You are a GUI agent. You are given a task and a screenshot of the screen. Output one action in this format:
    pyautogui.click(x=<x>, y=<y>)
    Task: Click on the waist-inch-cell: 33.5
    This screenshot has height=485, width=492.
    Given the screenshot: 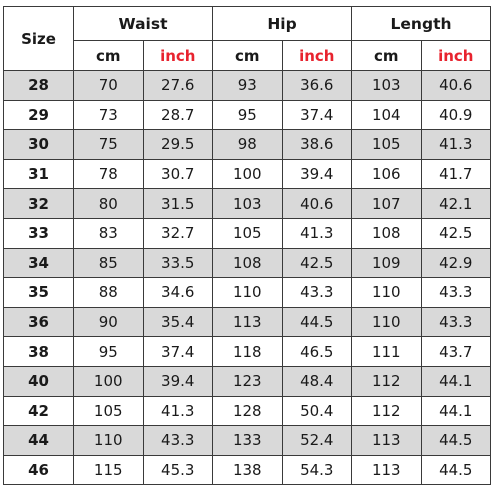 What is the action you would take?
    pyautogui.click(x=178, y=263)
    